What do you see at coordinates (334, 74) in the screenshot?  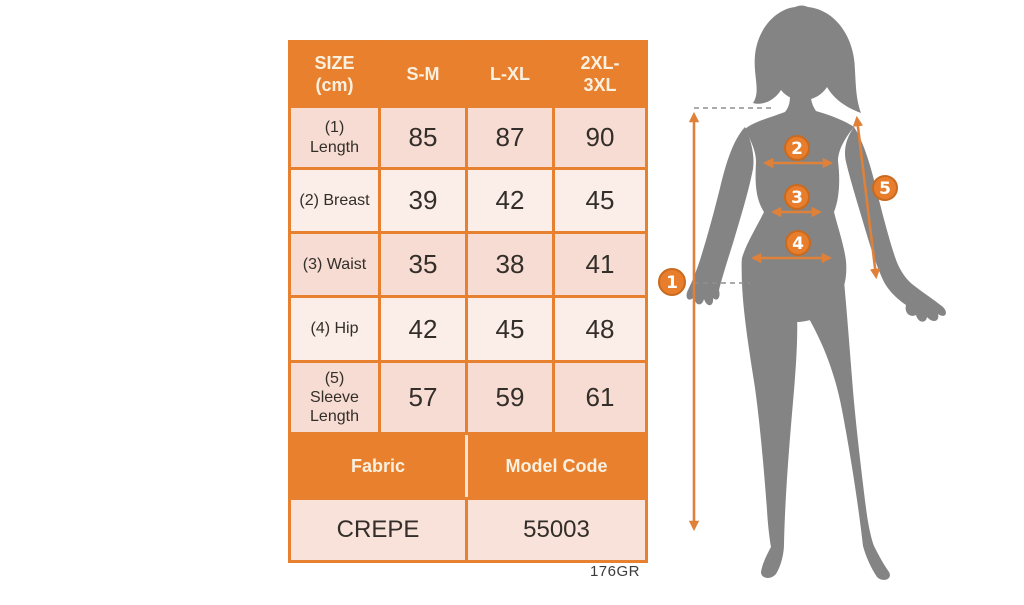 I see `header-size-cm: SIZE (cm)` at bounding box center [334, 74].